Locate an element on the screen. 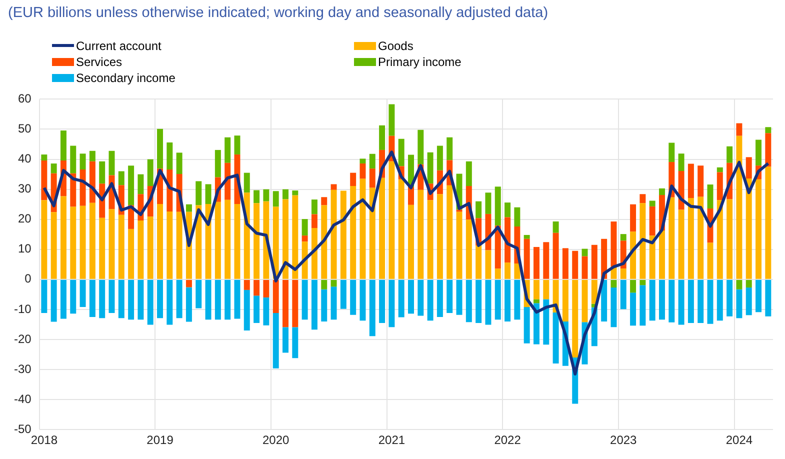 This screenshot has height=459, width=785. y-tick-label: 0 is located at coordinates (28, 279).